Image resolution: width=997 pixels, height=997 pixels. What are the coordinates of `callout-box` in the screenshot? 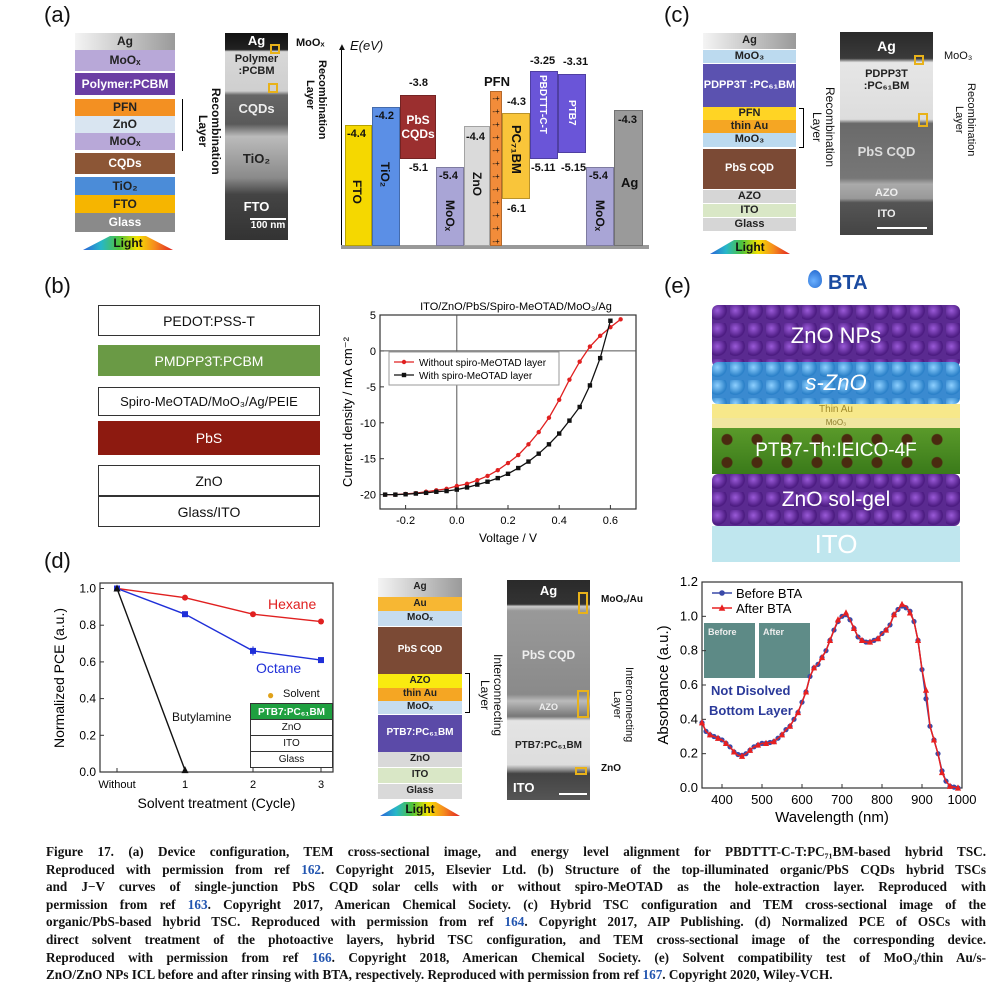 It's located at (583, 603).